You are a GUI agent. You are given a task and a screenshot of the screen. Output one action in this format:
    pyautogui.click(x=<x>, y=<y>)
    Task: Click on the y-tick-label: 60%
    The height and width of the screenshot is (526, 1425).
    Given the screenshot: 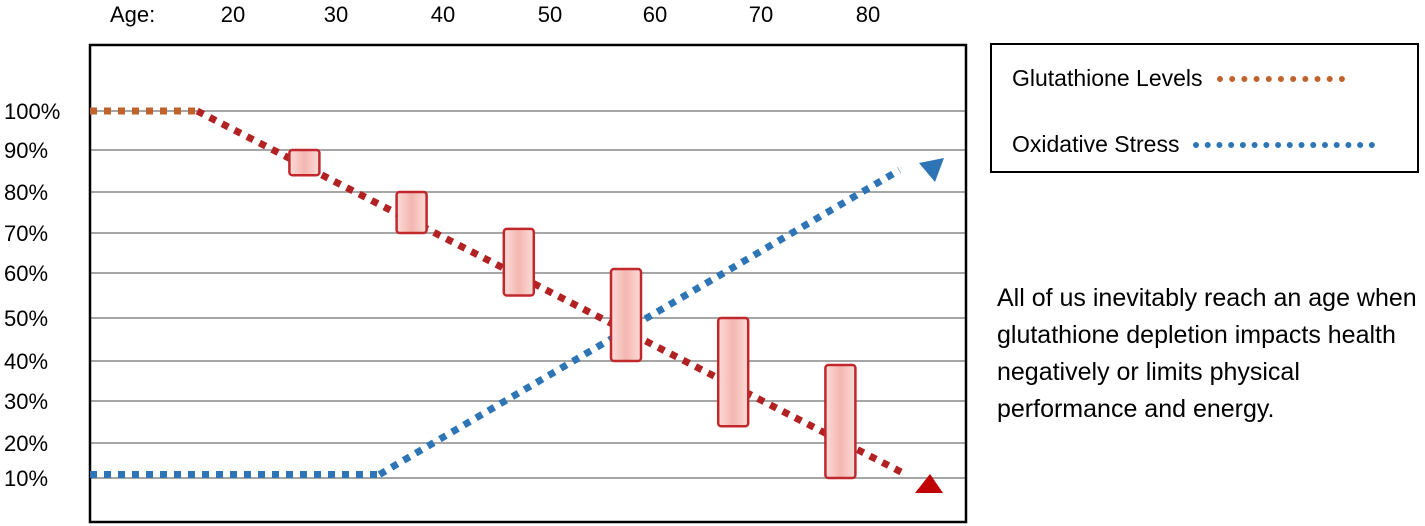 What is the action you would take?
    pyautogui.click(x=26, y=273)
    